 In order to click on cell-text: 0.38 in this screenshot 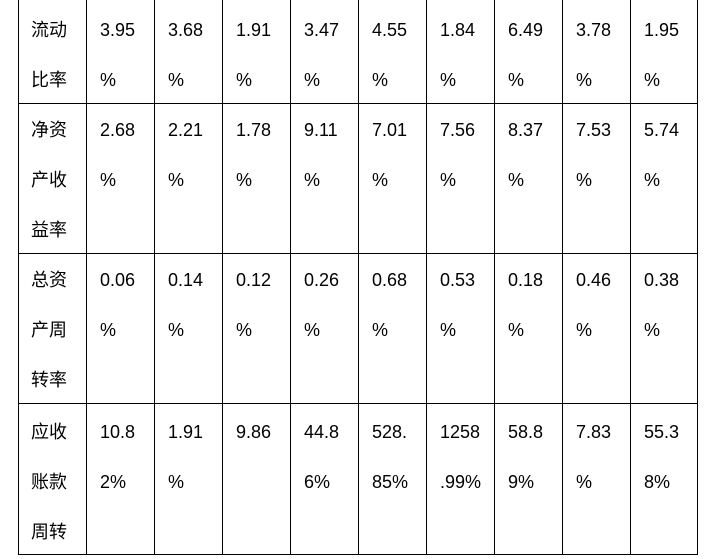, I will do `click(662, 280)`.